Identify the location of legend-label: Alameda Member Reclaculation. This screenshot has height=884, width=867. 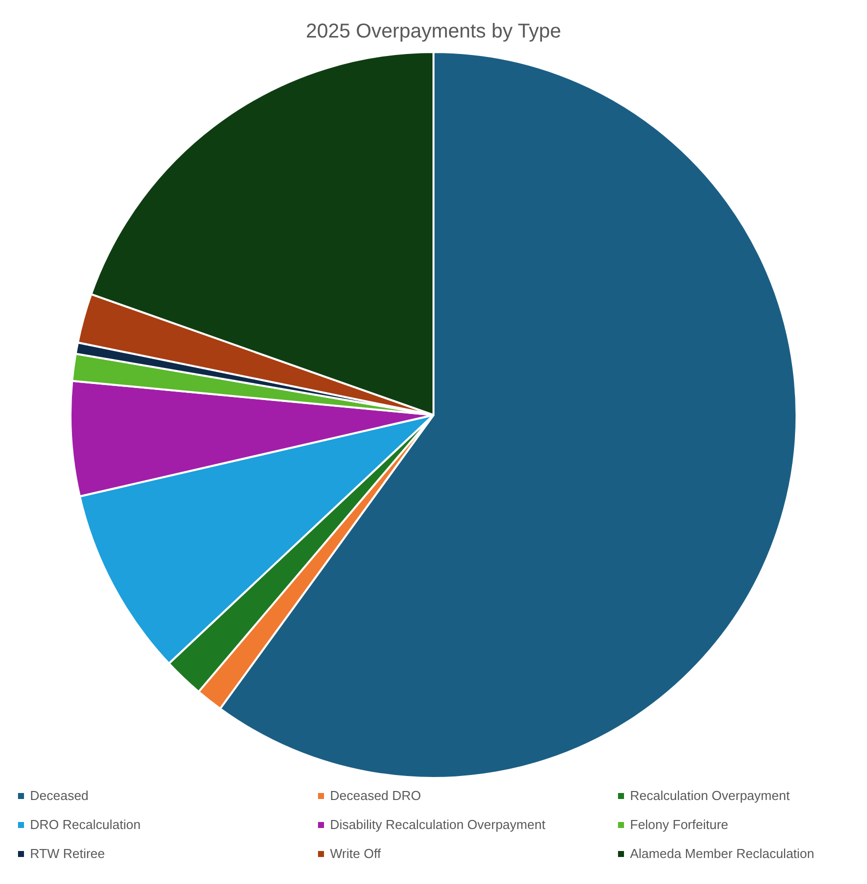
(722, 853).